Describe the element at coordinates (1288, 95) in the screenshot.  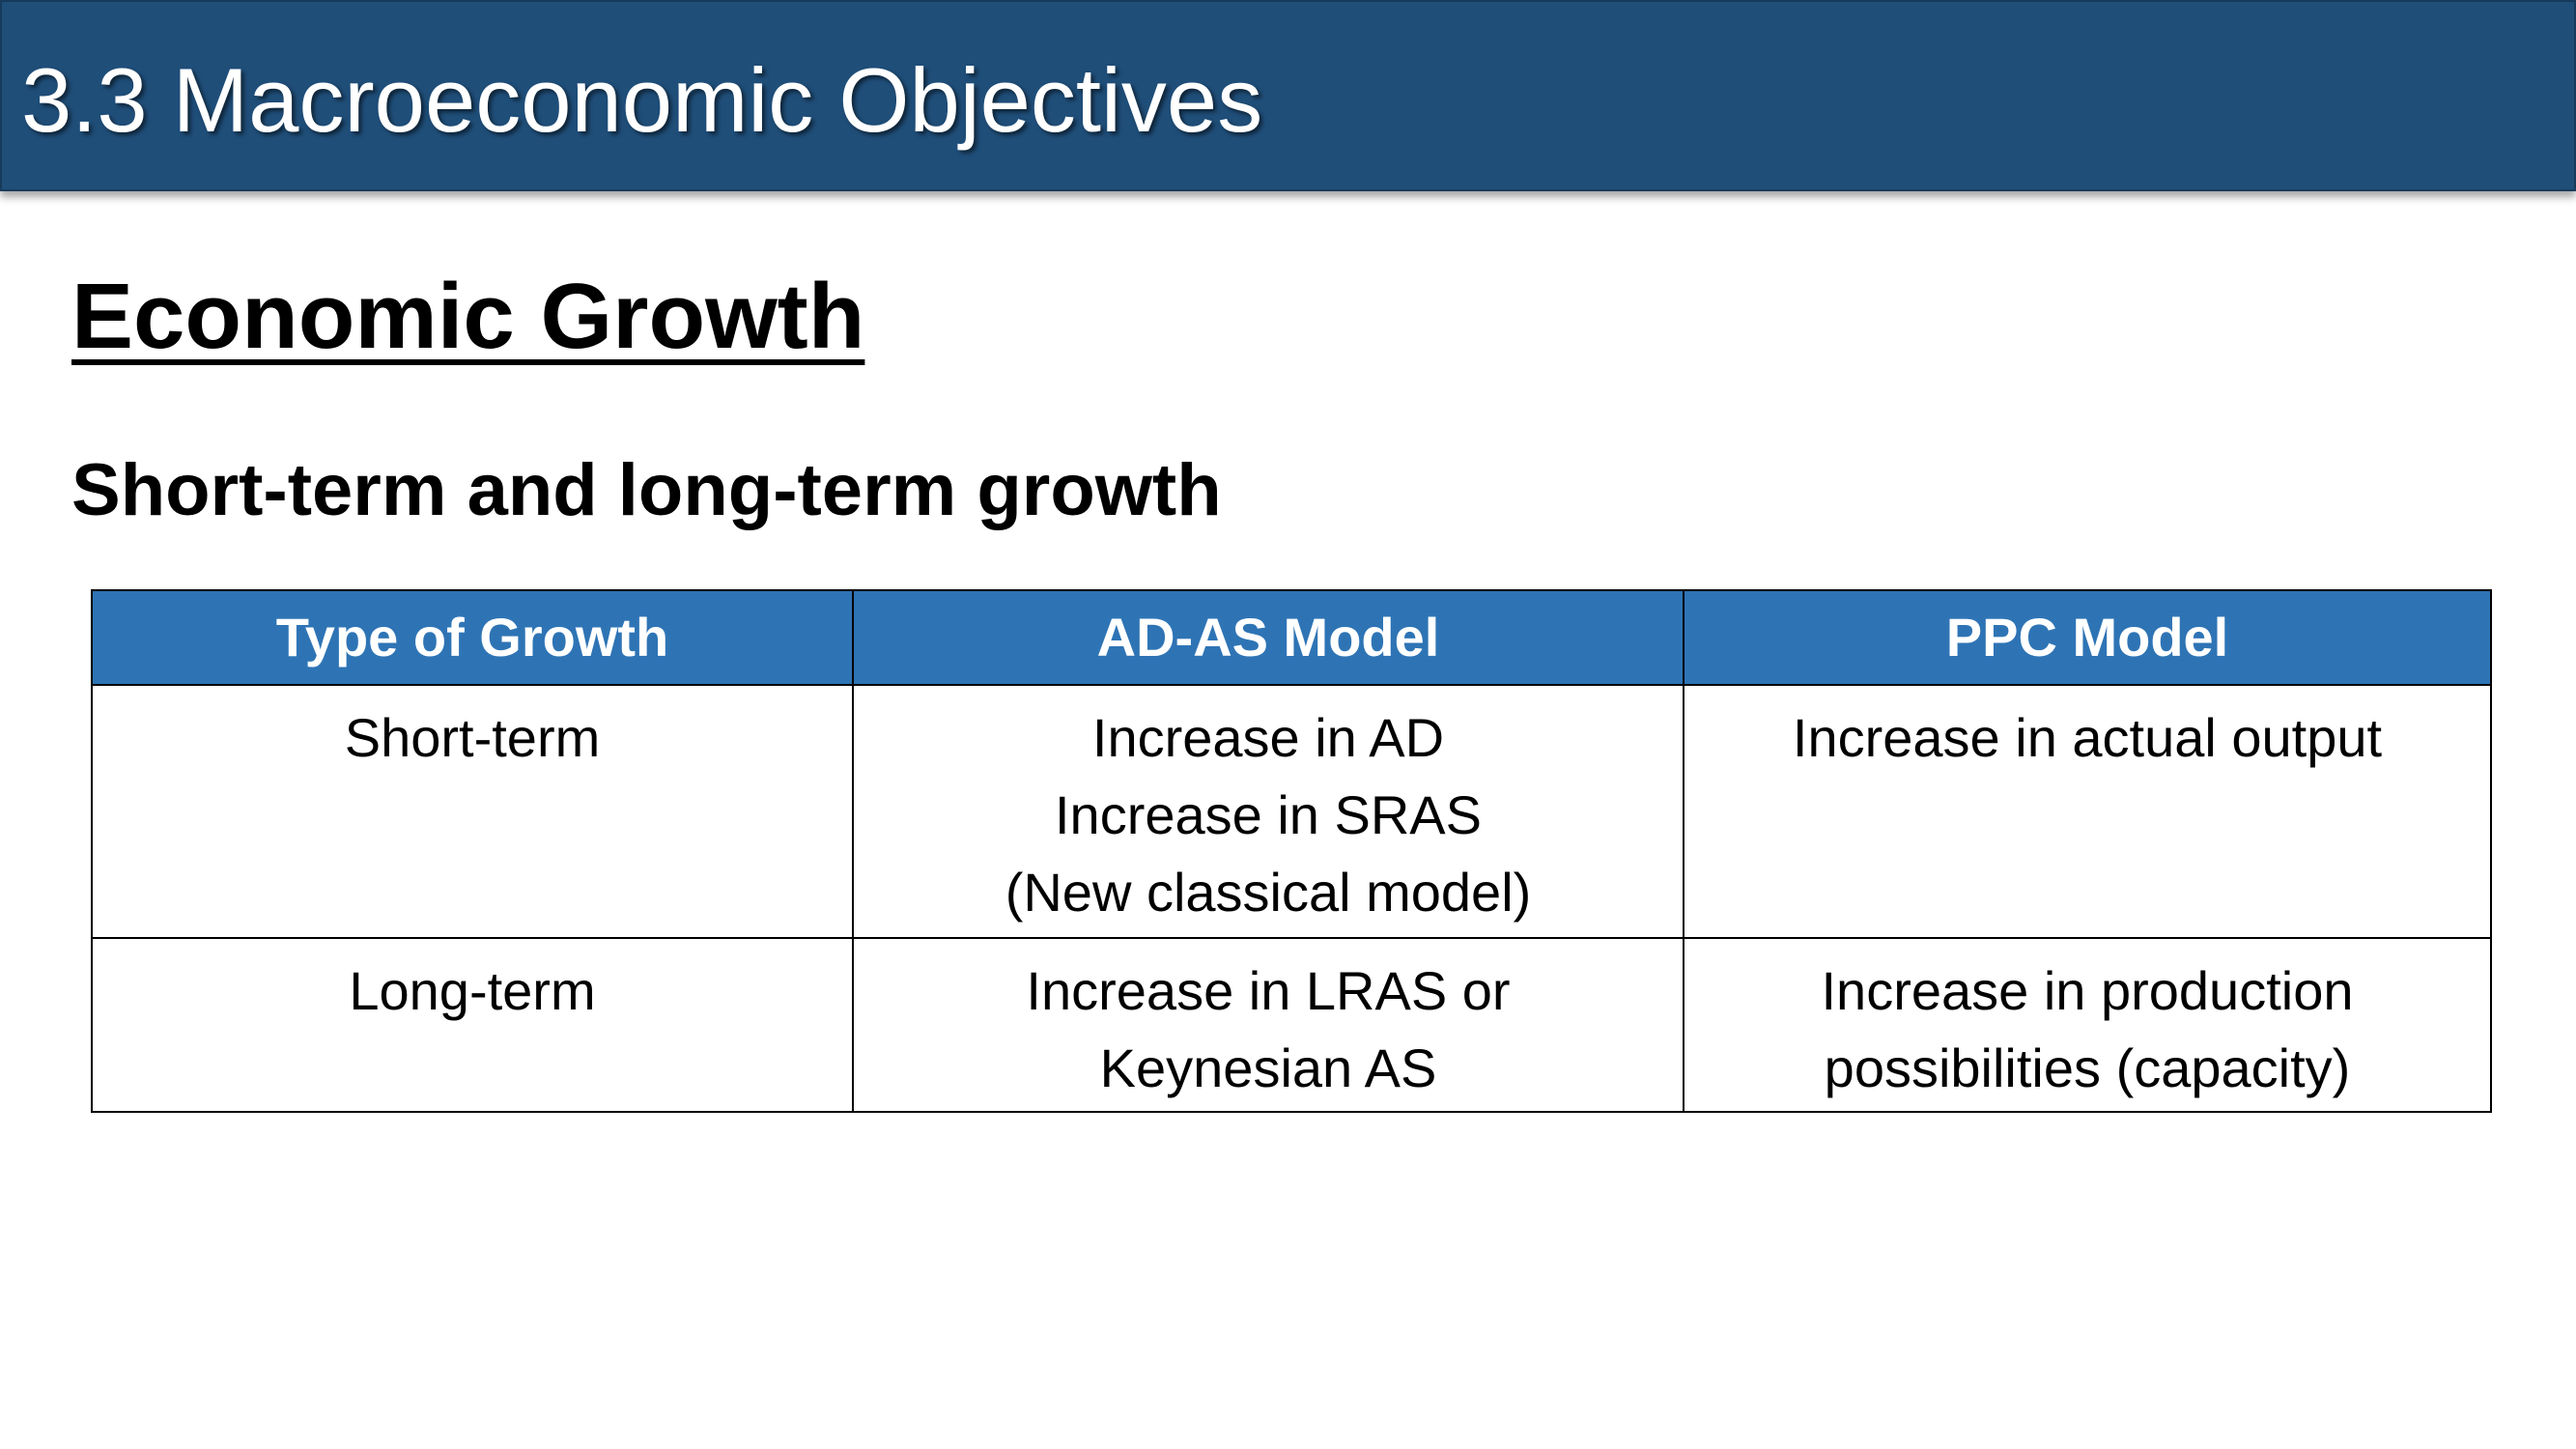
I see `header-bar: 3.3 Macroeconomic Objectives` at that location.